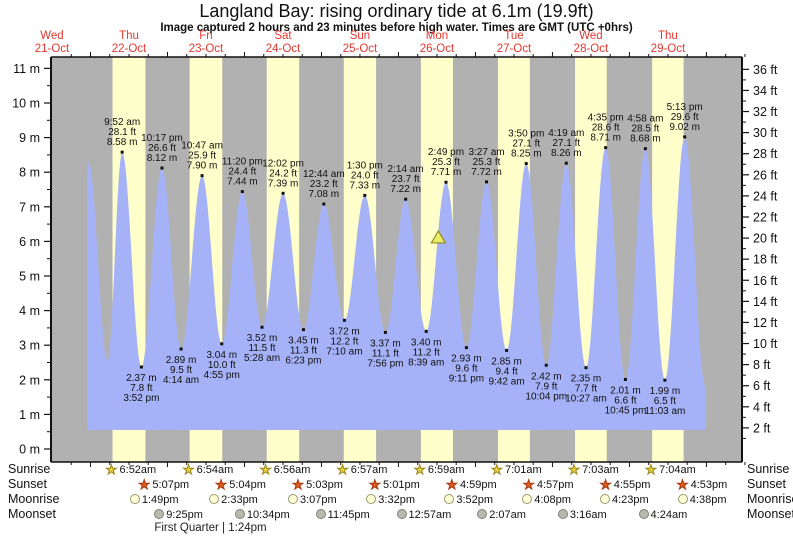 The width and height of the screenshot is (793, 539). What do you see at coordinates (26, 69) in the screenshot?
I see `left-axis-label: 11 m` at bounding box center [26, 69].